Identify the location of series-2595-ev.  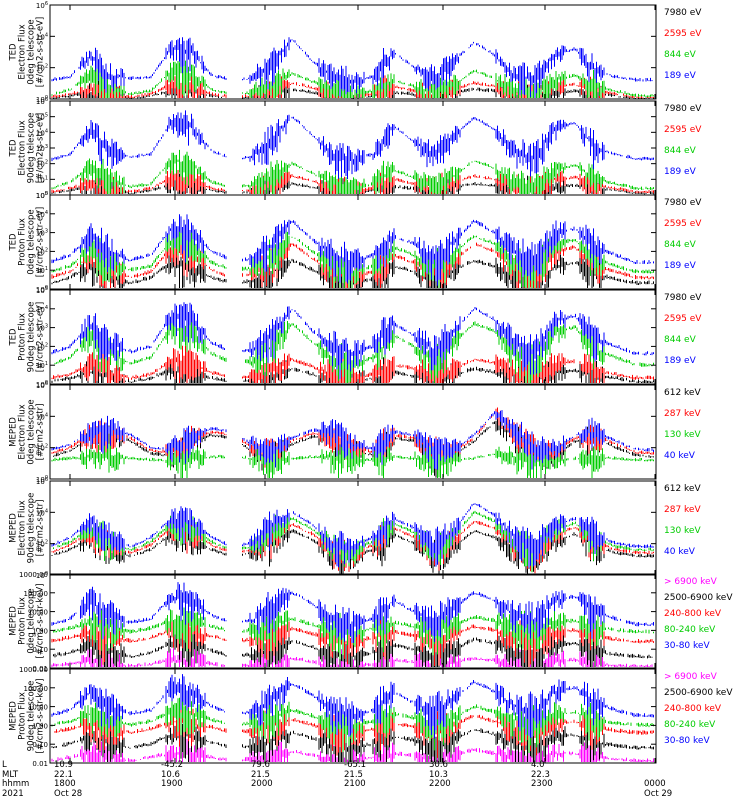
(352, 364).